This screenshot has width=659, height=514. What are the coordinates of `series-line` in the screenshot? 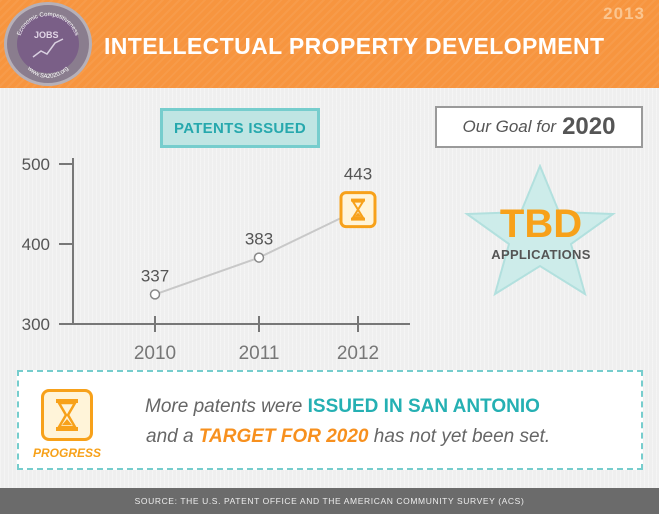 It's located at (250, 255).